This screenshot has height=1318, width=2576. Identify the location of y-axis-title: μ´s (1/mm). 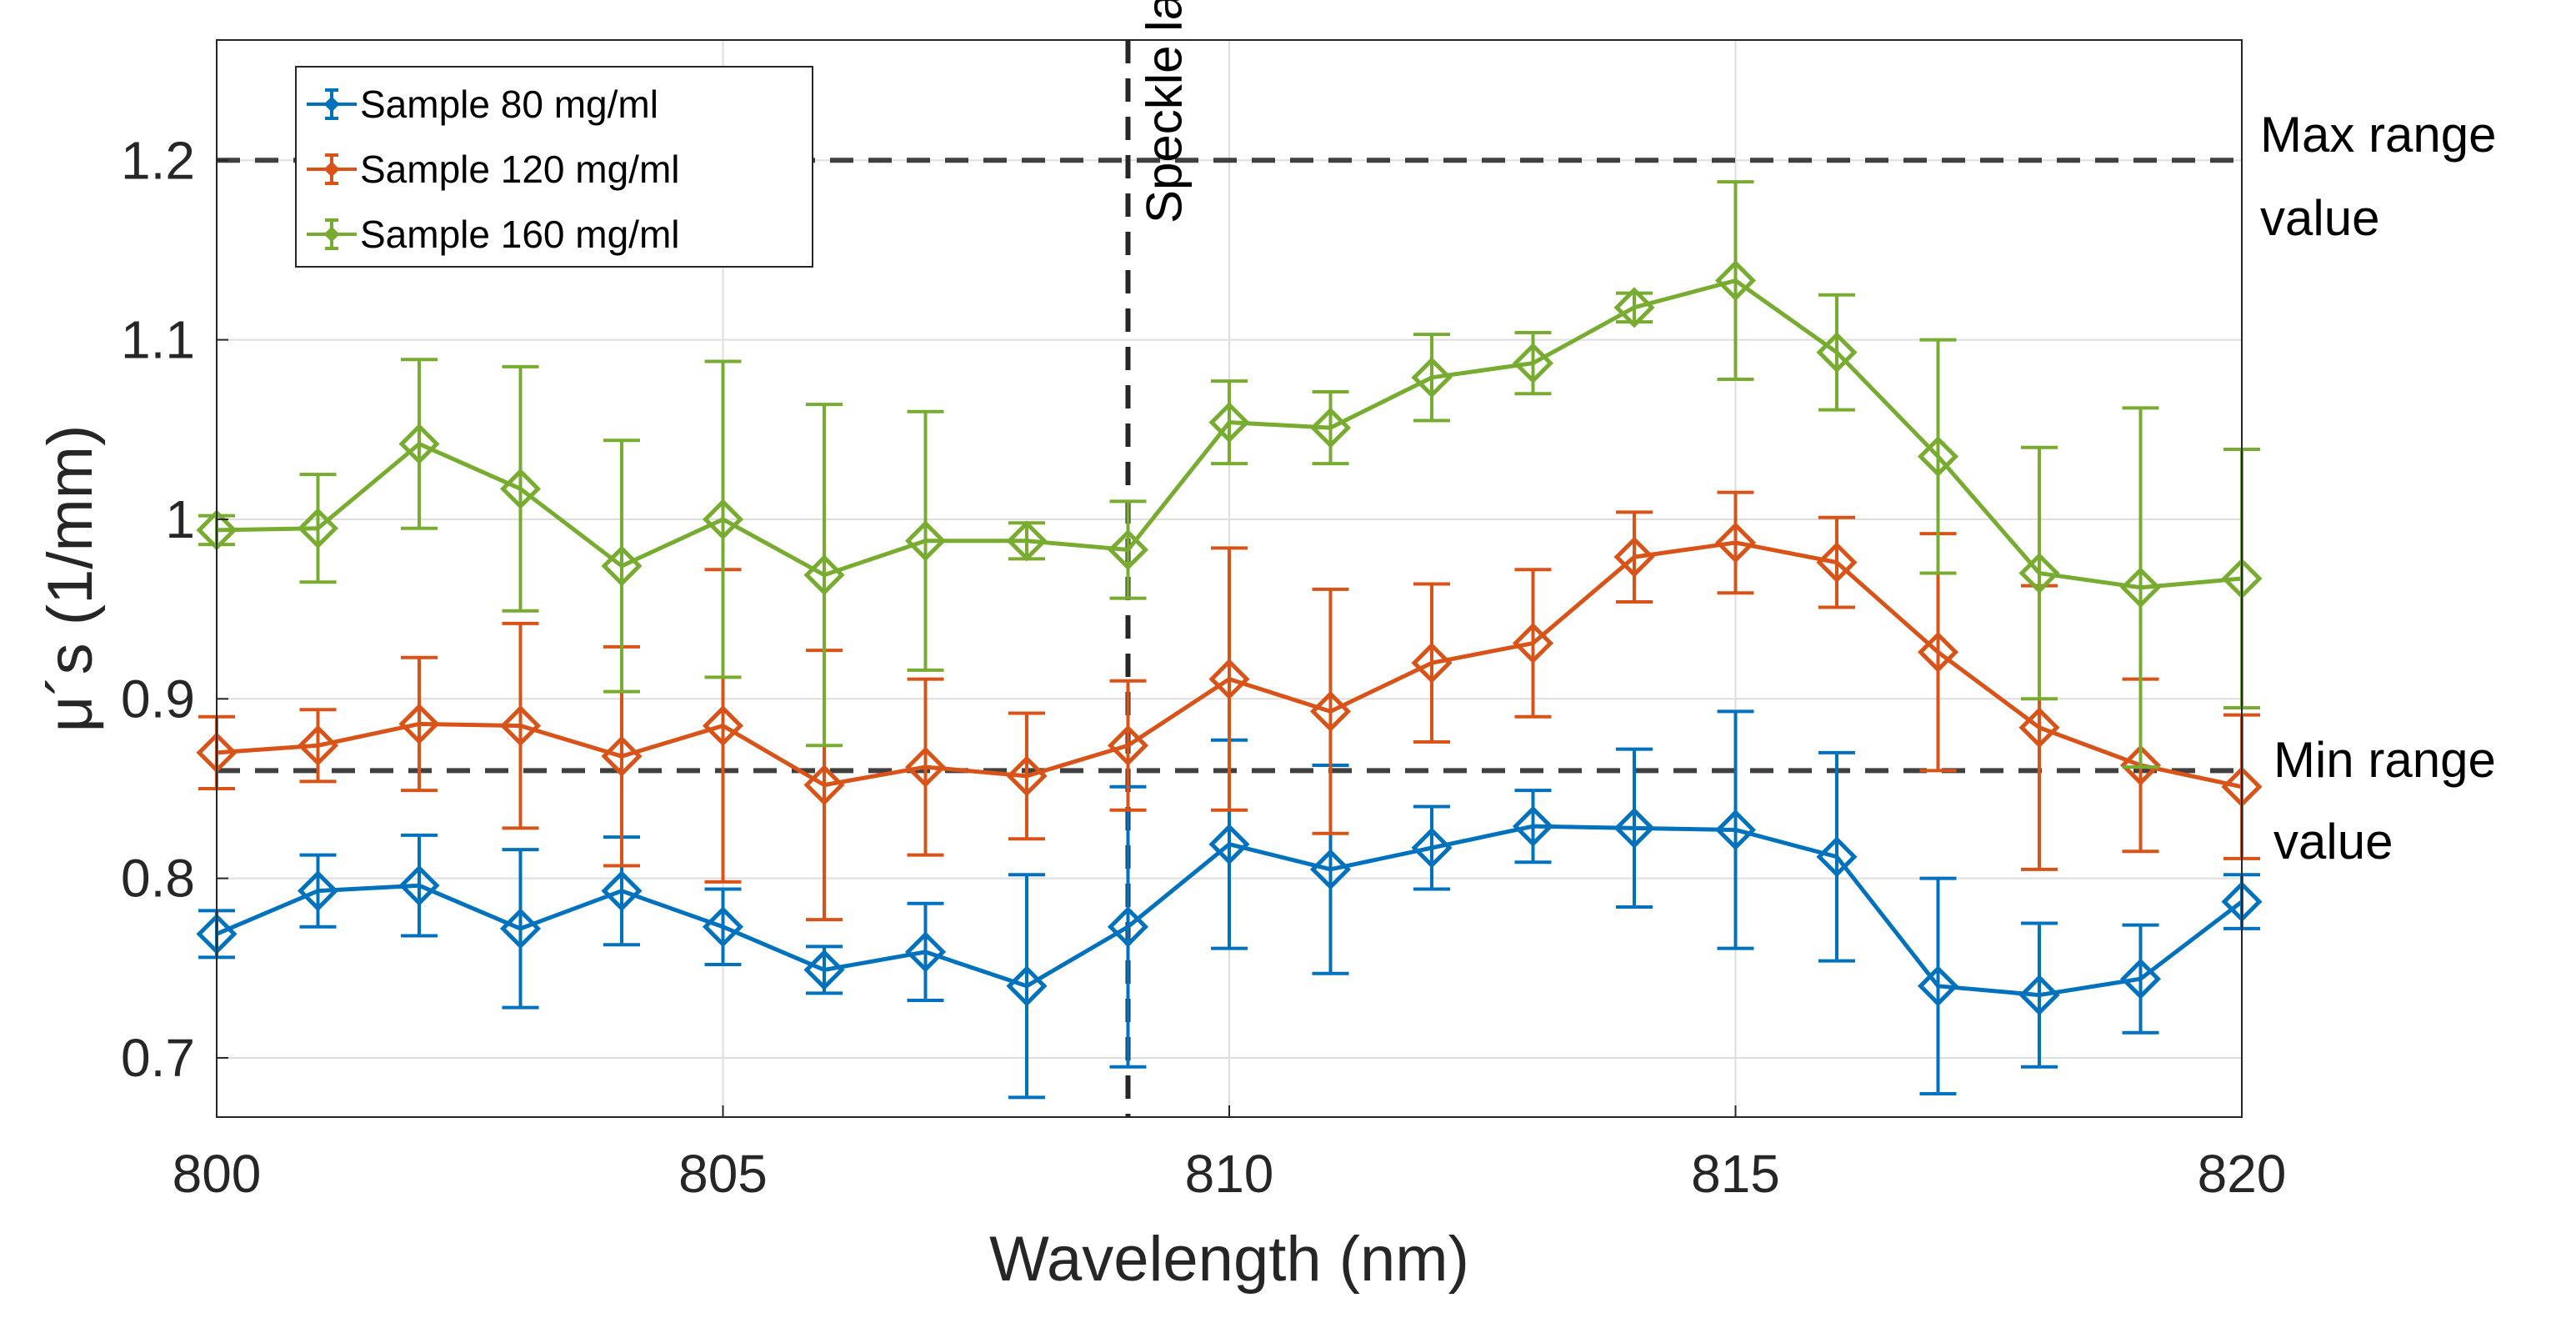
(70, 579).